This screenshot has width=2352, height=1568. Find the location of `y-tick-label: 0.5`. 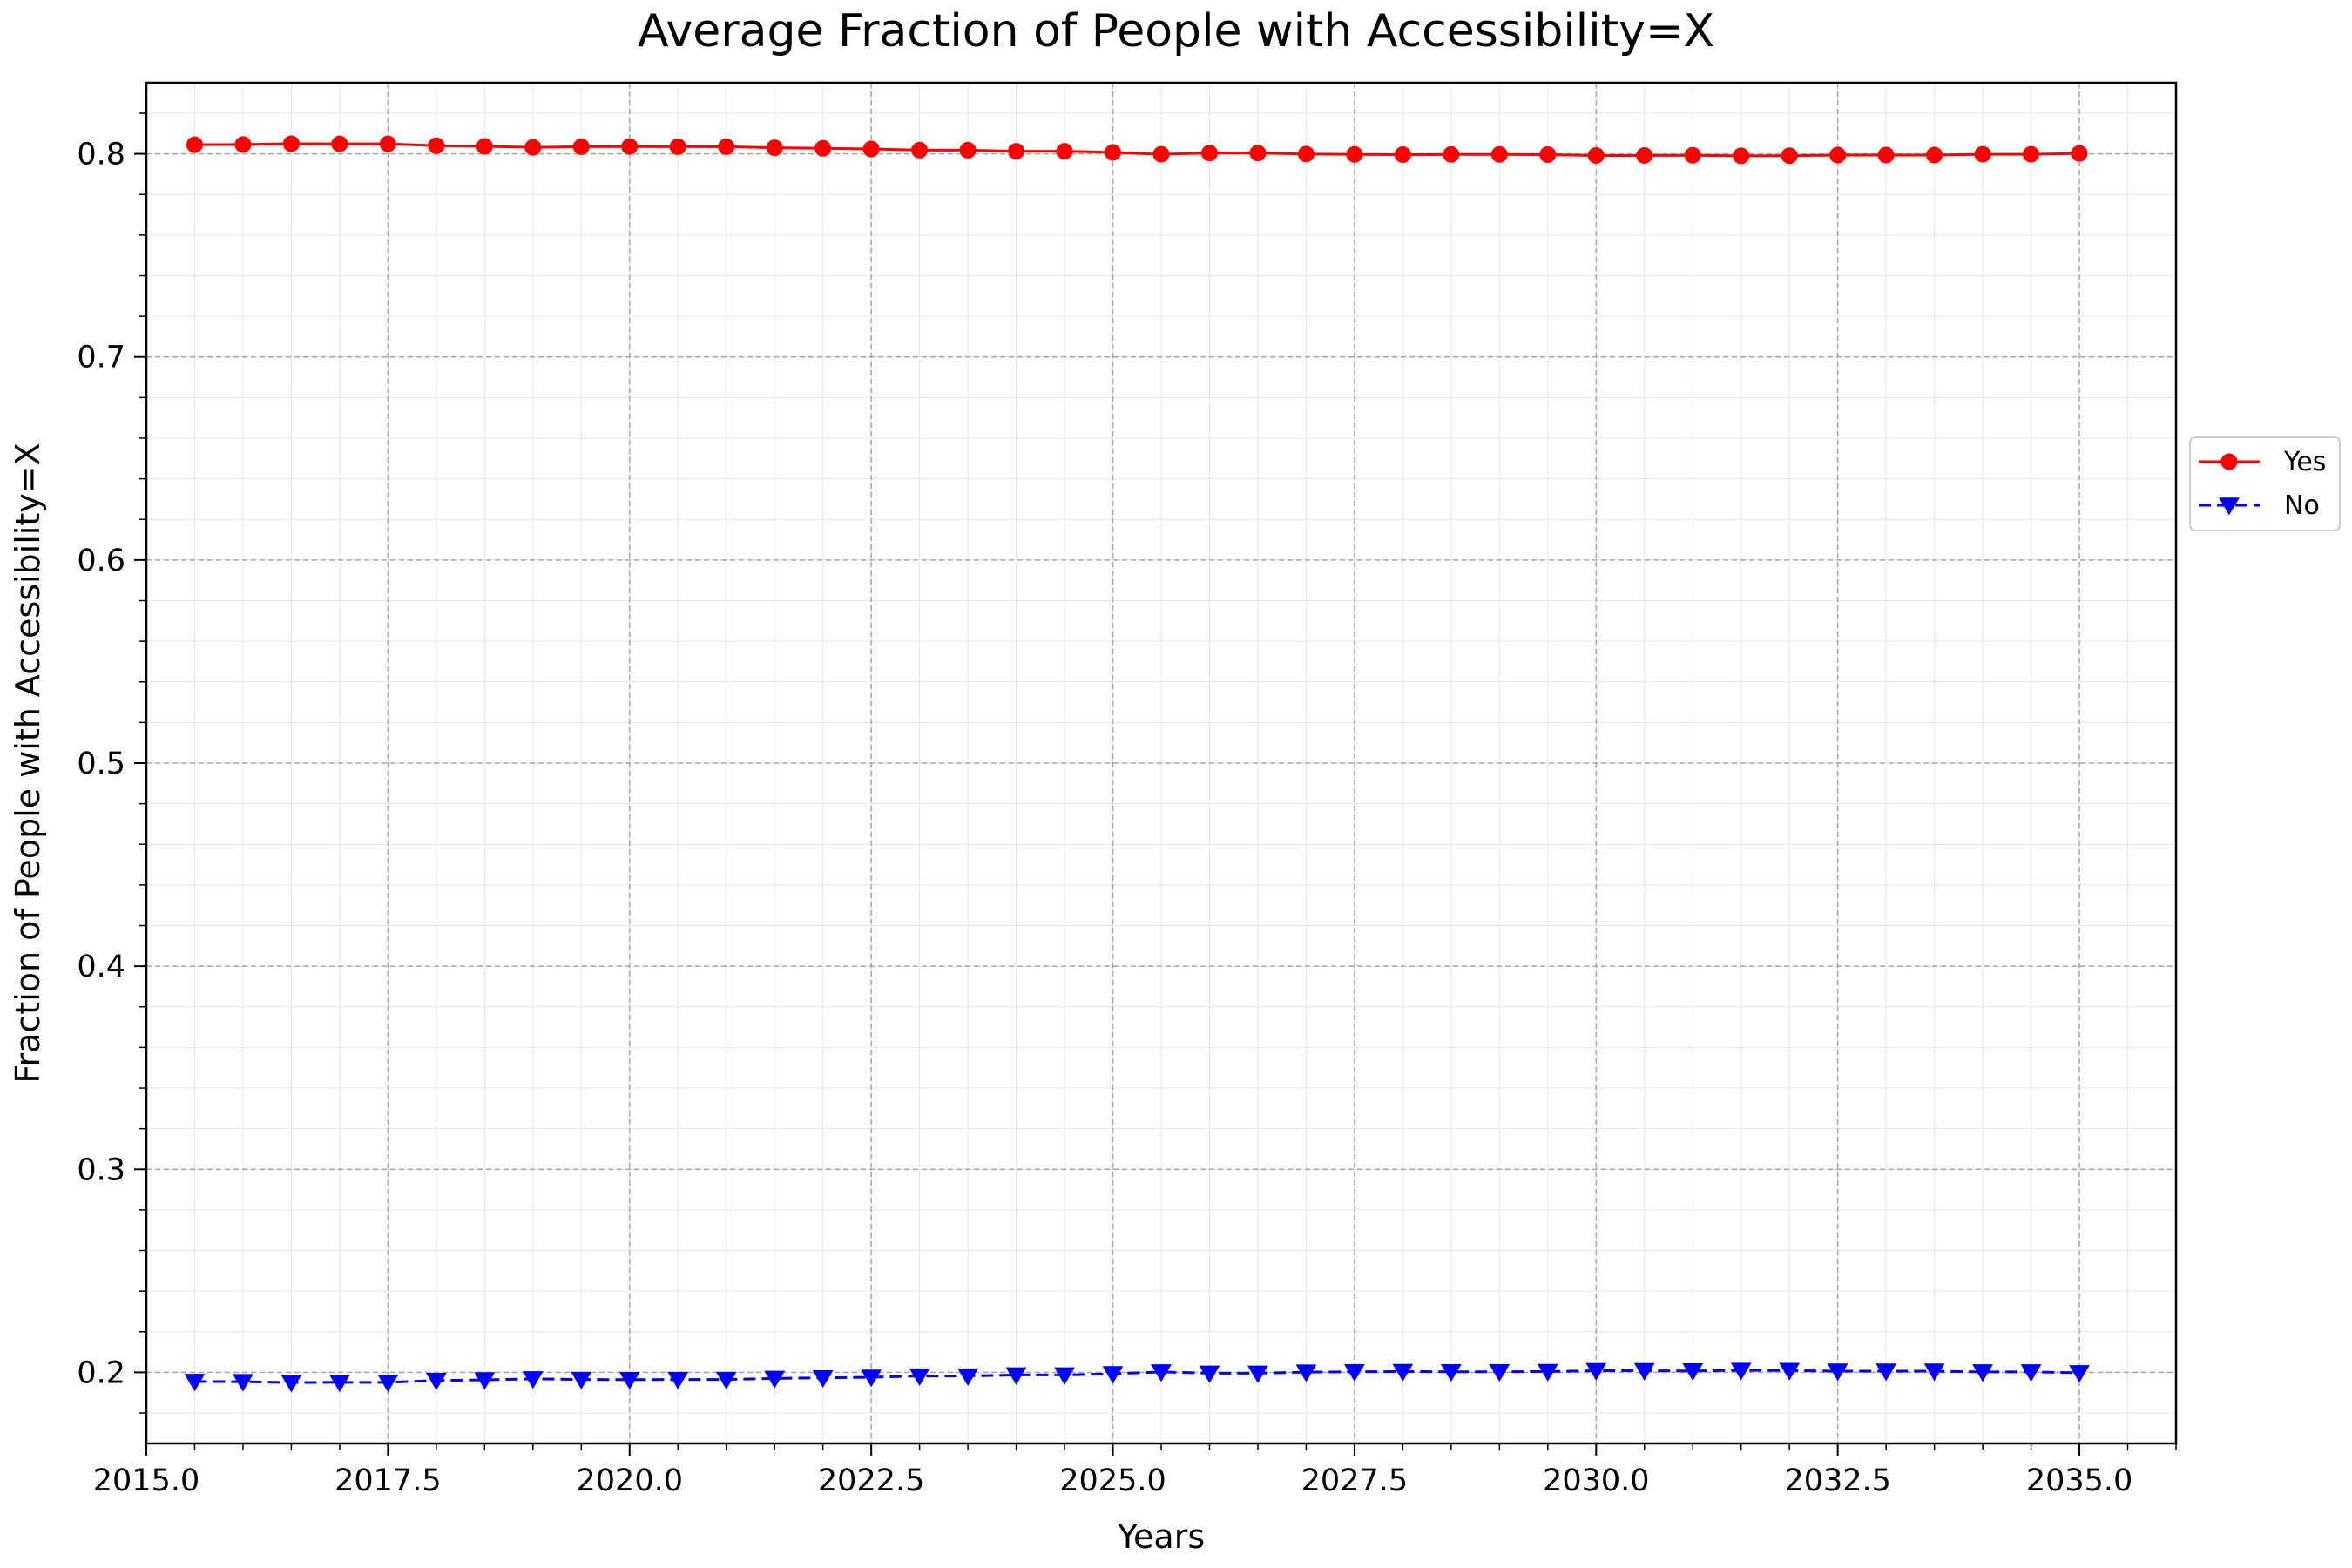

y-tick-label: 0.5 is located at coordinates (101, 764).